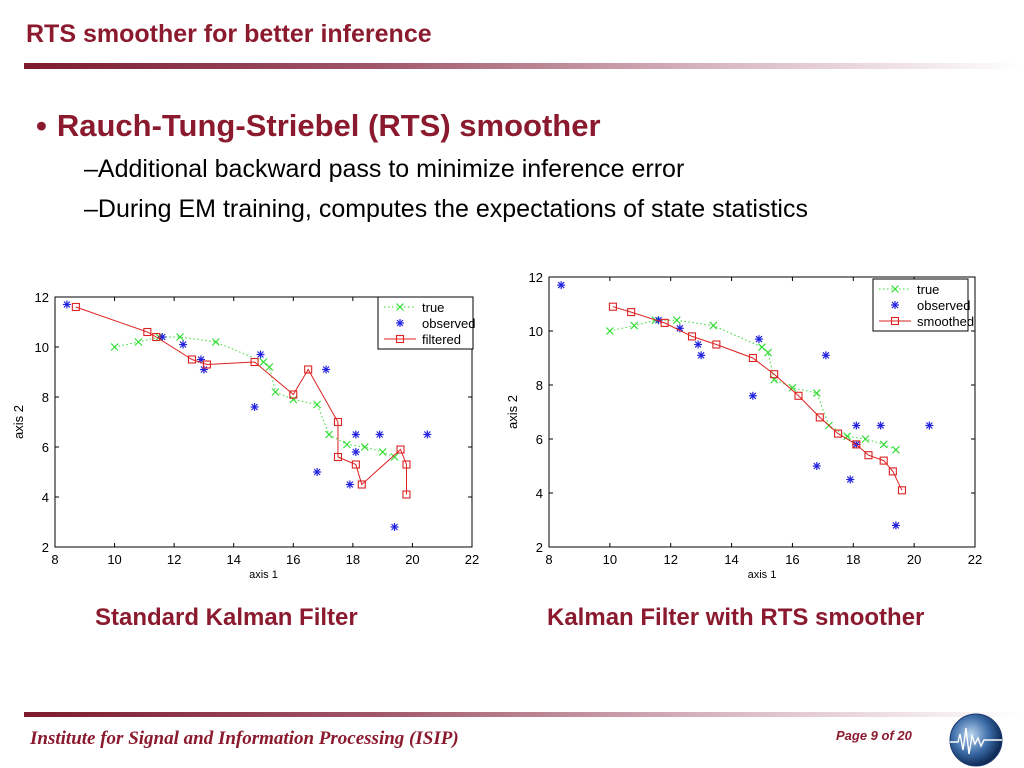  Describe the element at coordinates (400, 339) in the screenshot. I see `legend-marker-filtered` at that location.